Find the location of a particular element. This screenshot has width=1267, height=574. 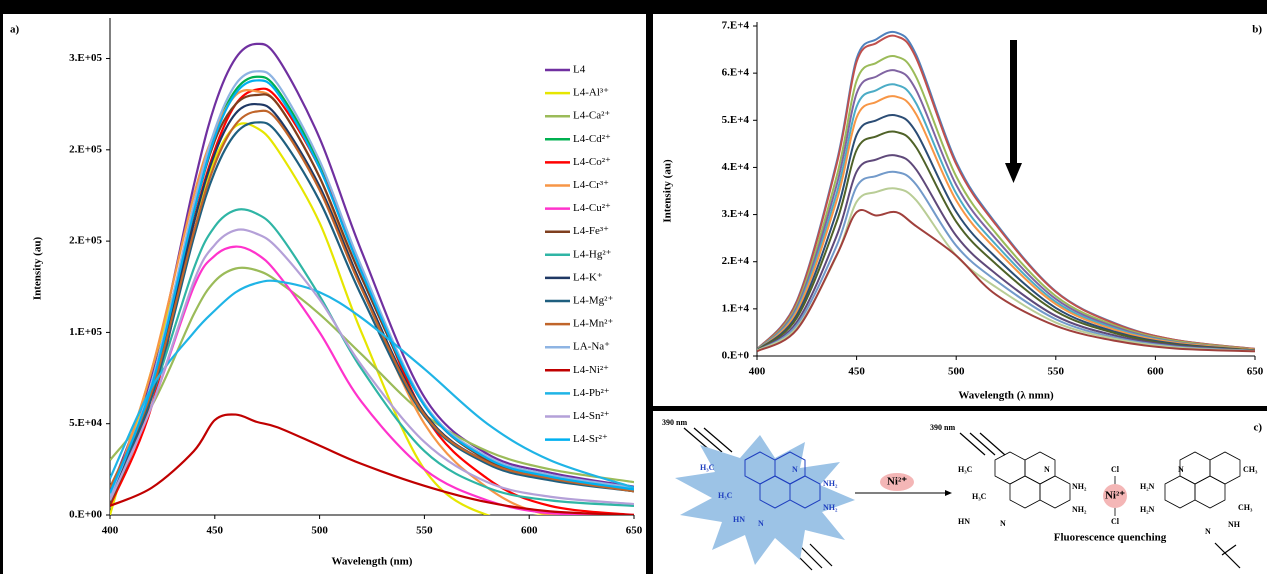

legend-label: L4-Ca²⁺ is located at coordinates (591, 116).